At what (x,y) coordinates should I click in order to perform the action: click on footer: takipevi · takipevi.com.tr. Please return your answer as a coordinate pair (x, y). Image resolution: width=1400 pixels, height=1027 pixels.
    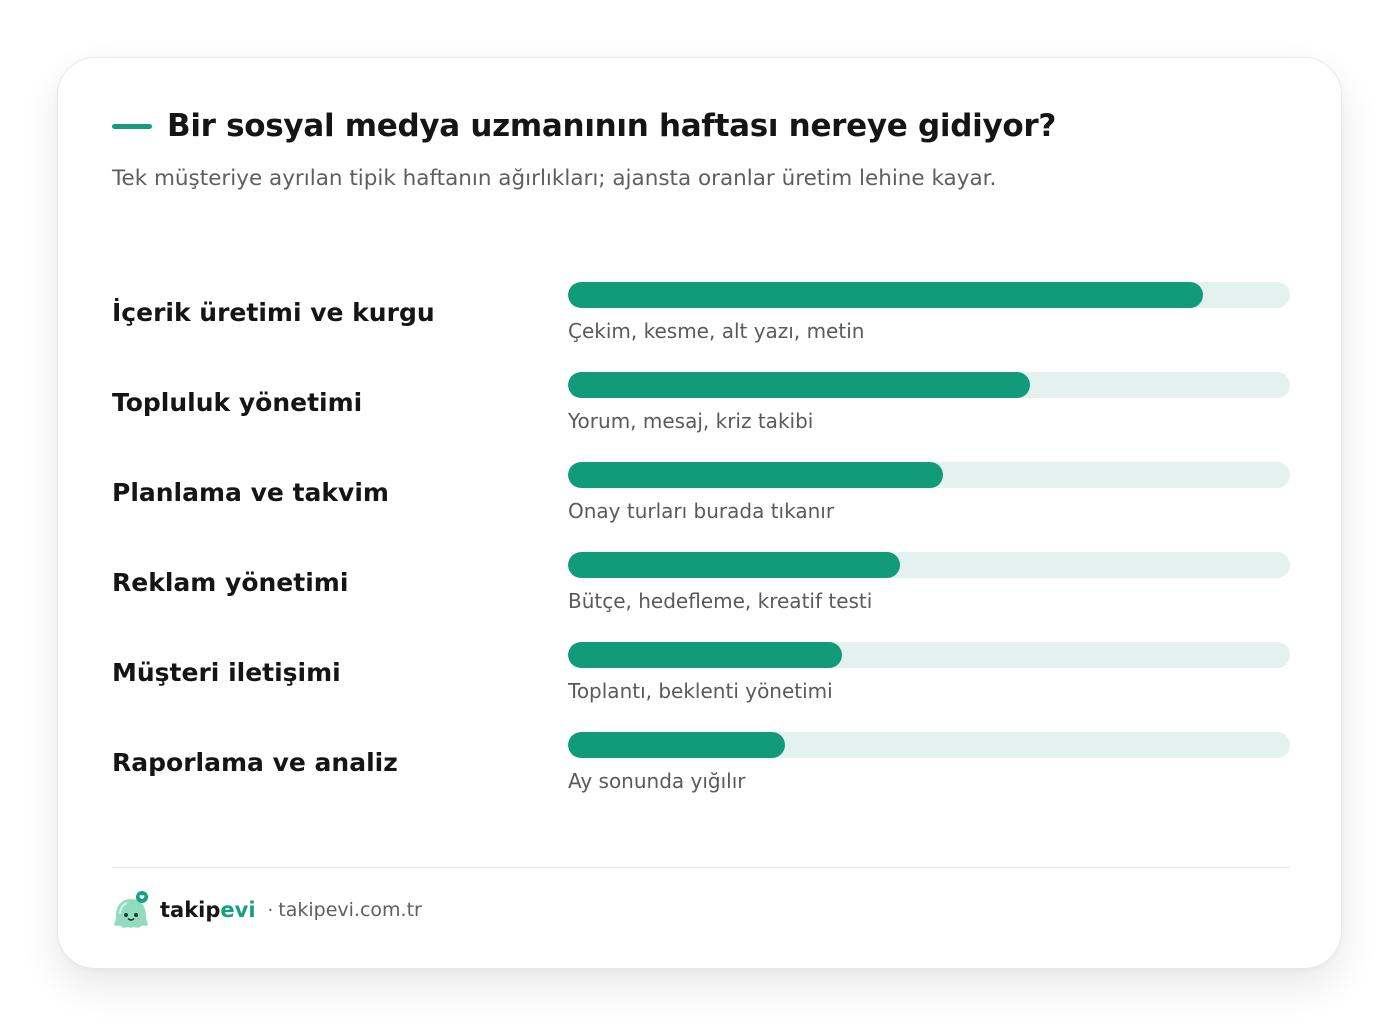
    Looking at the image, I should click on (267, 910).